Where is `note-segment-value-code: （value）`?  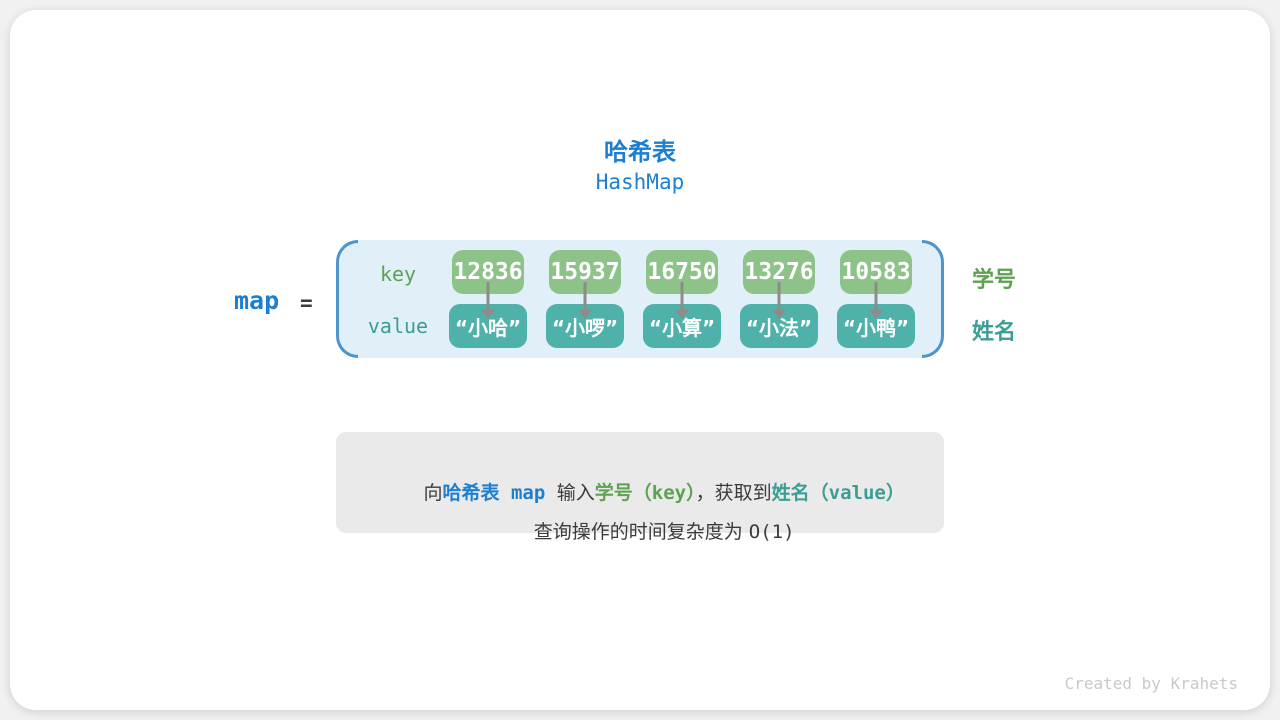
note-segment-value-code: （value） is located at coordinates (857, 493).